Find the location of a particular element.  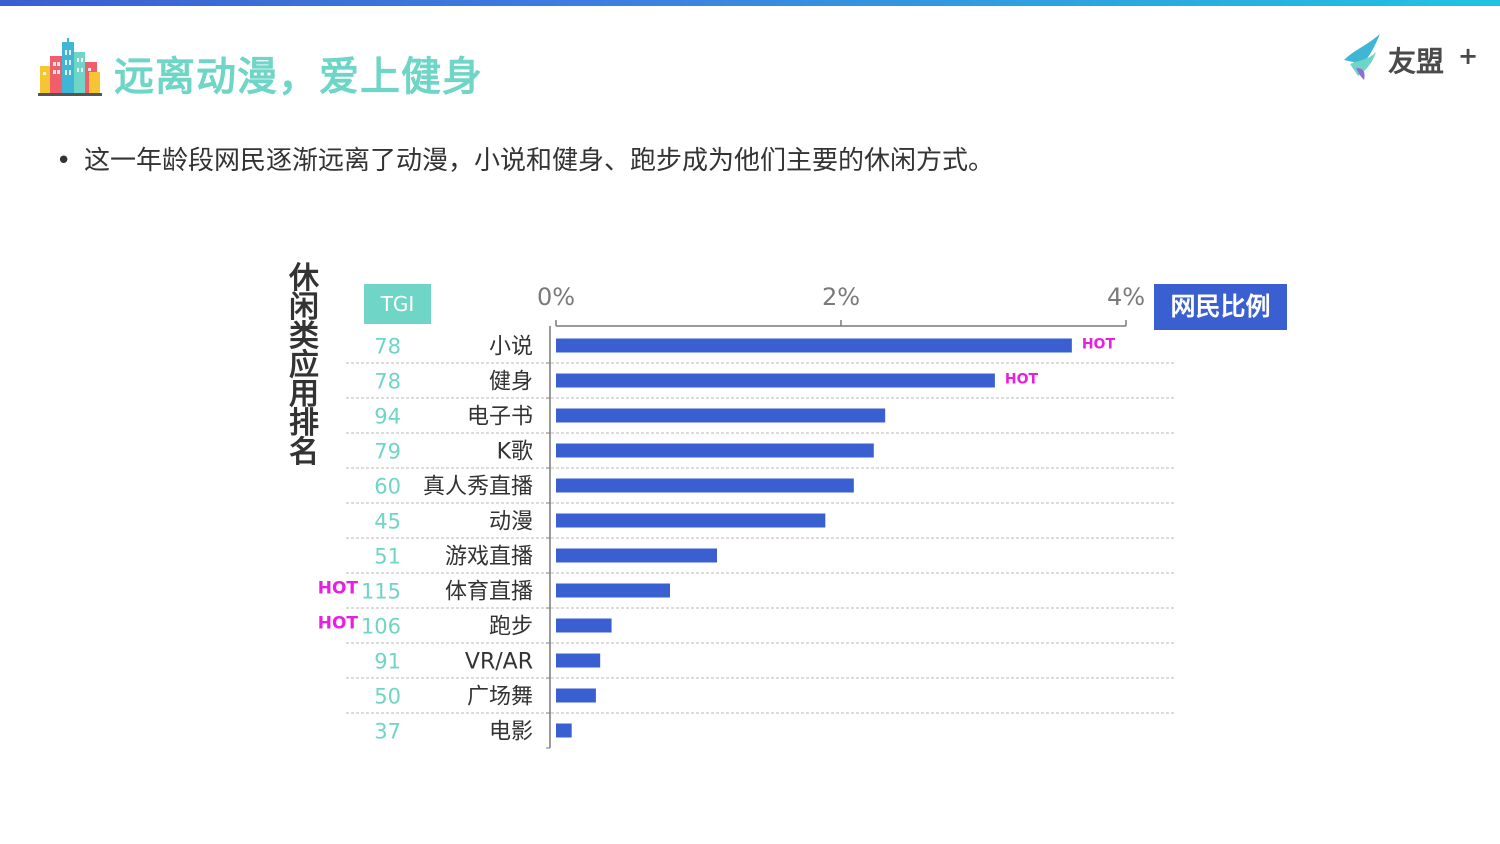

tgi-value: 115 is located at coordinates (381, 592).